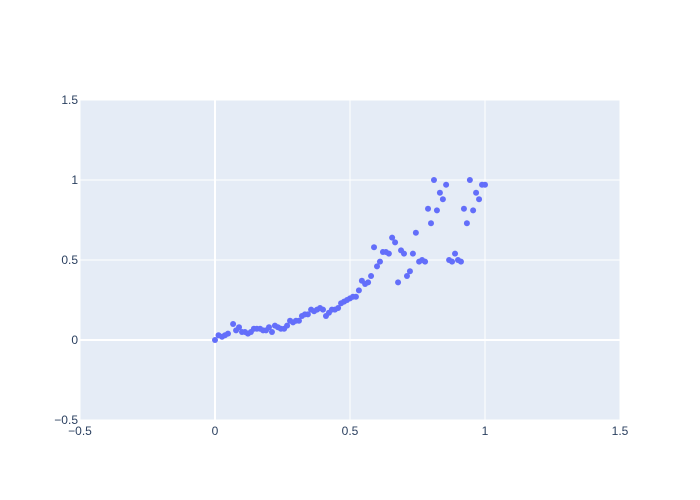  Describe the element at coordinates (74, 340) in the screenshot. I see `y-tick-label: 0` at that location.